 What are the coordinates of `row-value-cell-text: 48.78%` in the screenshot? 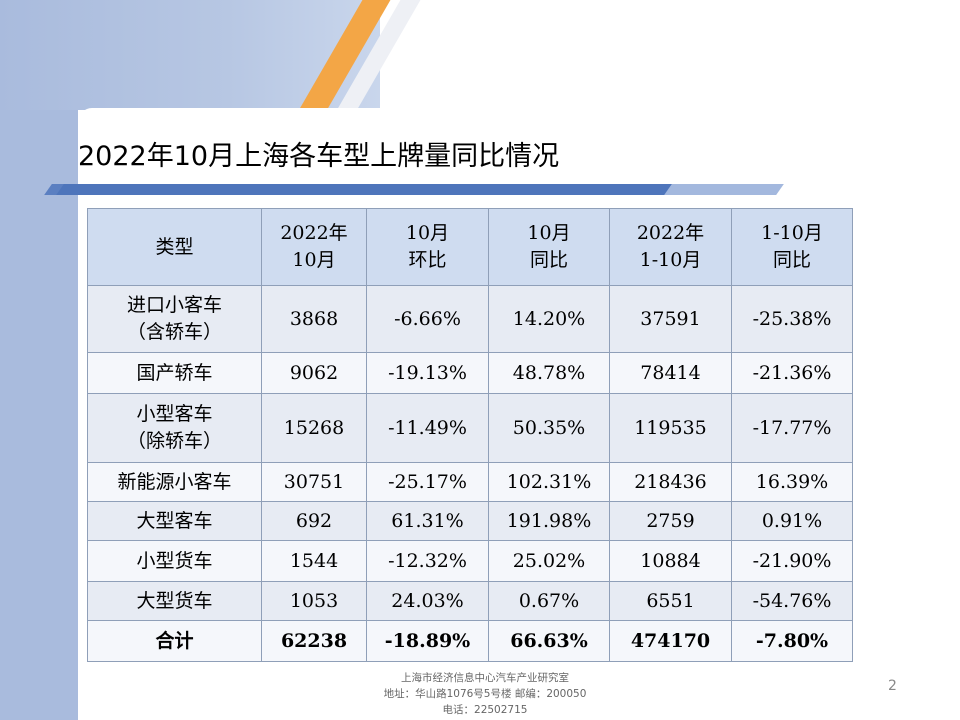 It's located at (549, 372).